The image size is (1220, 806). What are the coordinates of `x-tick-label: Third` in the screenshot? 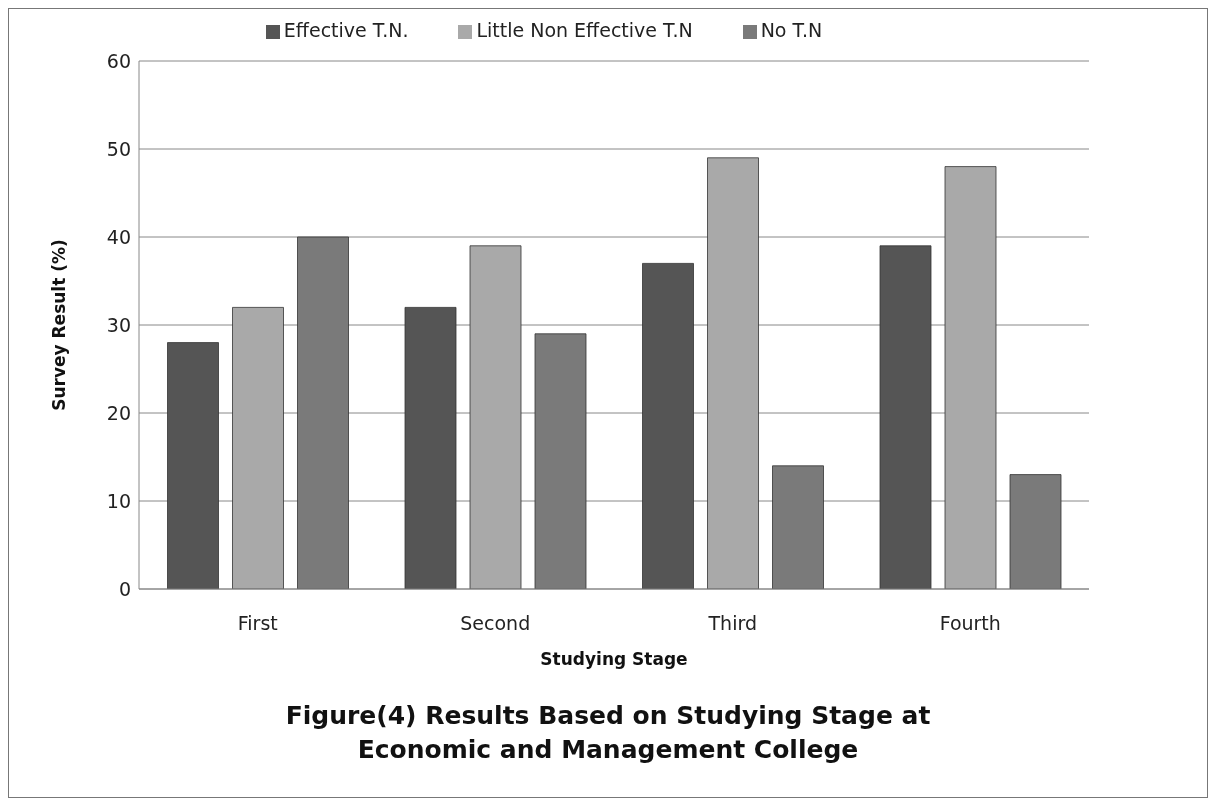 It's located at (732, 623).